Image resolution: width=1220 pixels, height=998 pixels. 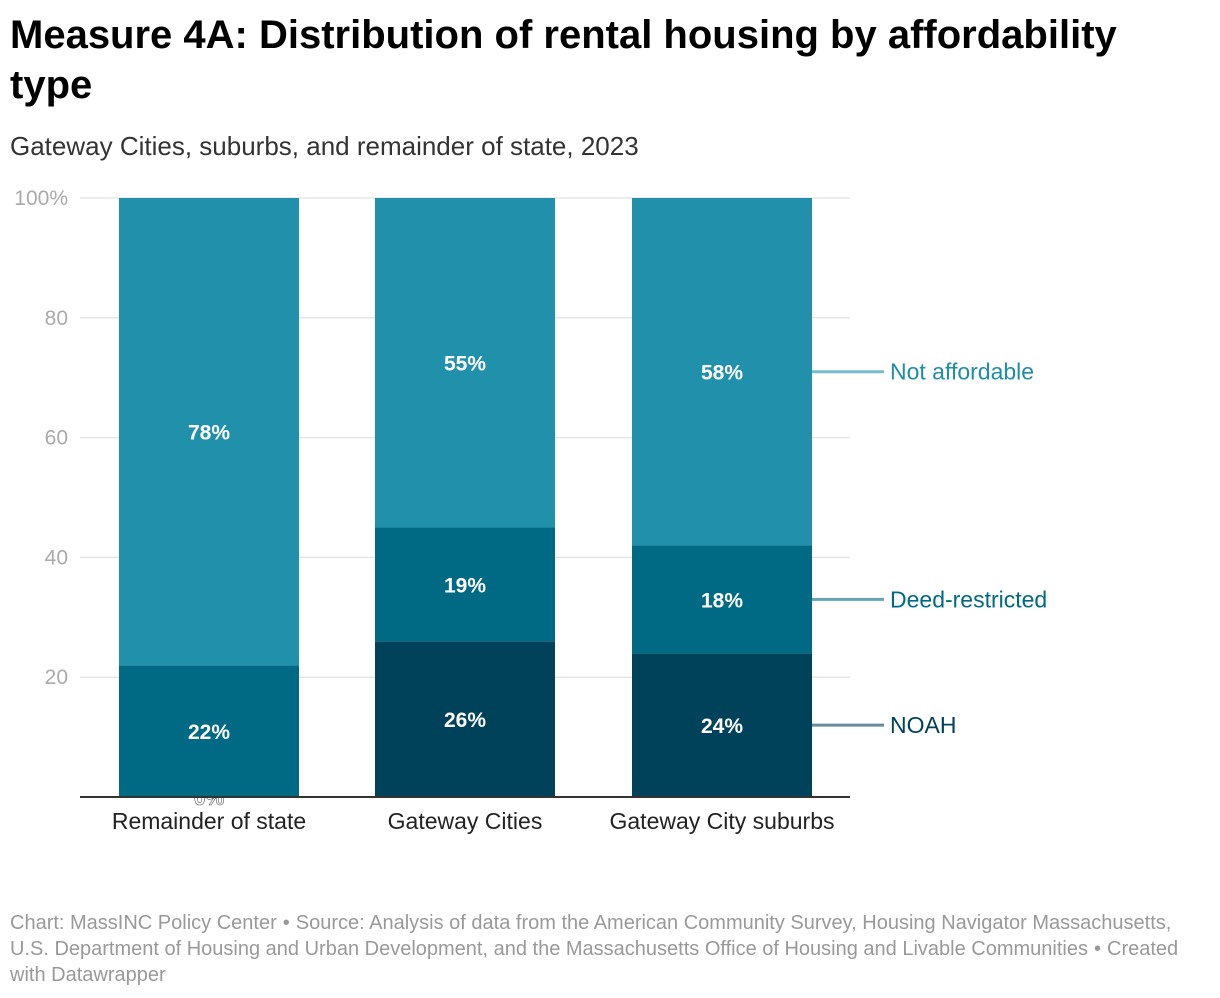 What do you see at coordinates (56, 318) in the screenshot?
I see `y-tick-label: 80` at bounding box center [56, 318].